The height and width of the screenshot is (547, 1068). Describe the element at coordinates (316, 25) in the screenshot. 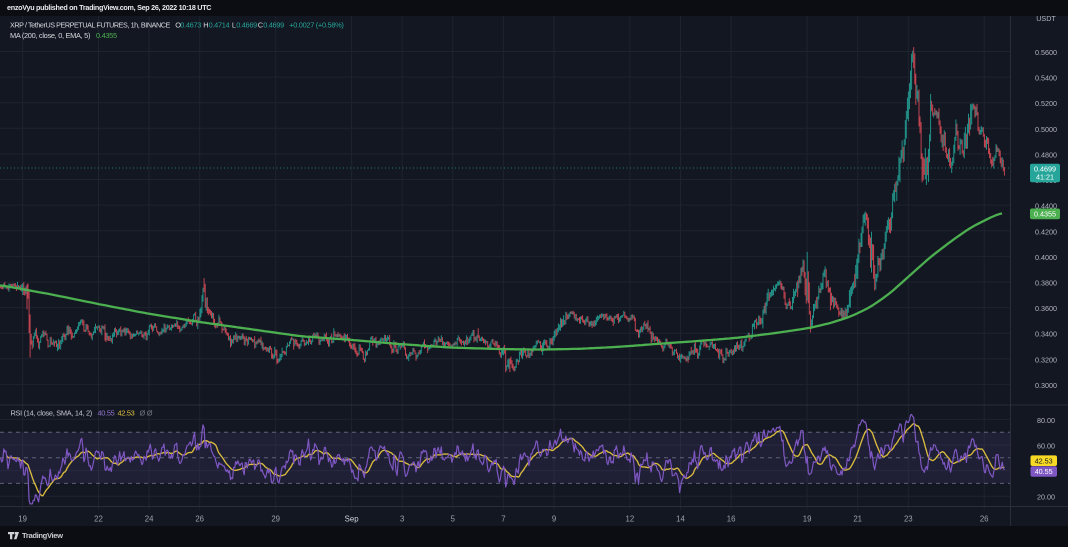

I see `svg-text: +0.0027 (+0.58%)` at that location.